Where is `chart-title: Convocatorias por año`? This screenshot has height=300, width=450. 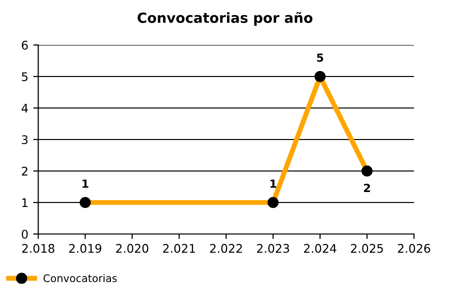 chart-title: Convocatorias por año is located at coordinates (225, 19).